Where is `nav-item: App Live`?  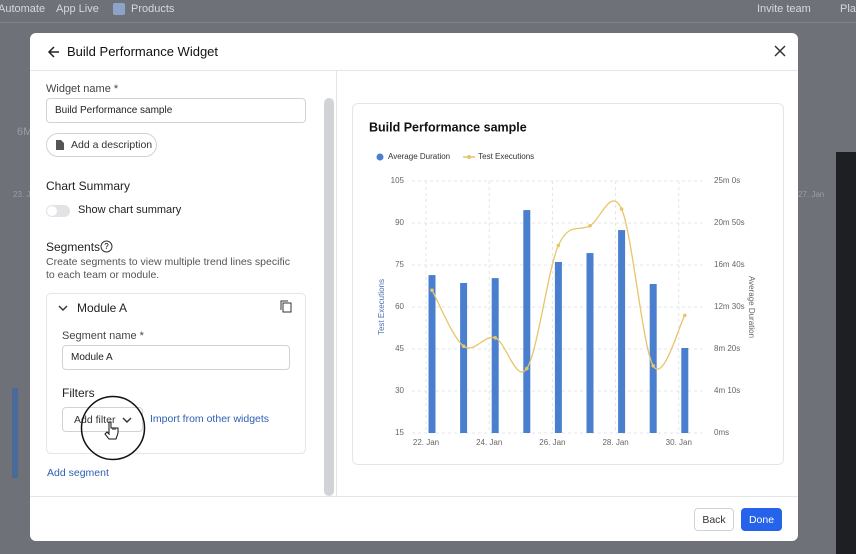
nav-item: App Live is located at coordinates (77, 9).